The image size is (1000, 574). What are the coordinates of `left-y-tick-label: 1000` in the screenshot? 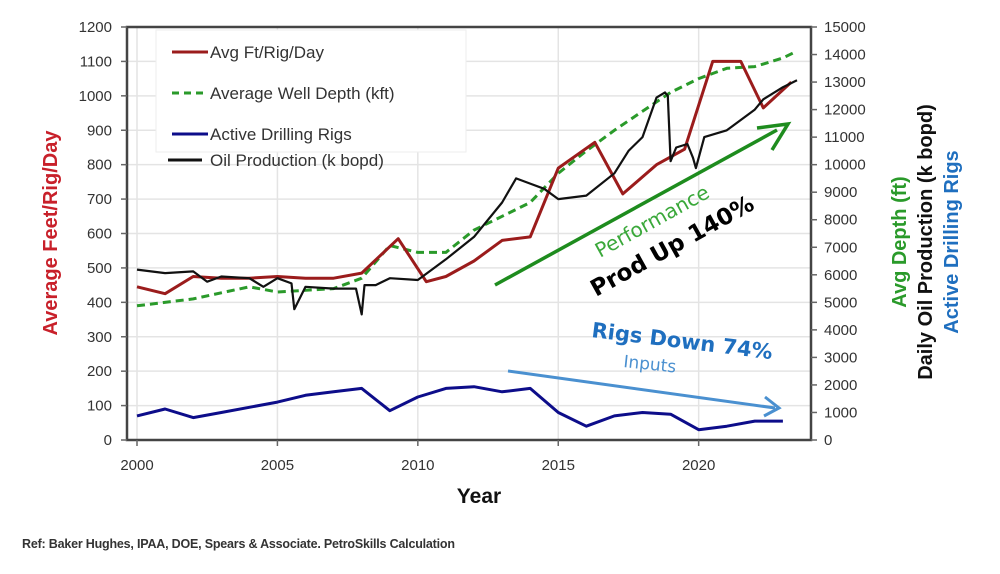 It's located at (95, 96).